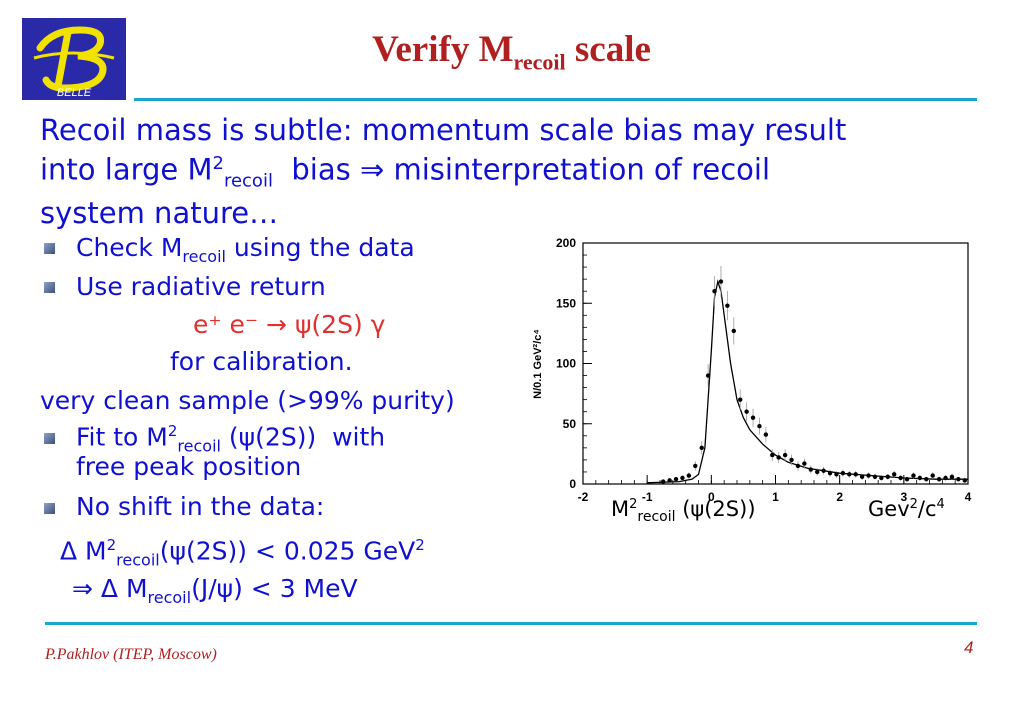 The height and width of the screenshot is (708, 1023). I want to click on page-number: 4, so click(968, 648).